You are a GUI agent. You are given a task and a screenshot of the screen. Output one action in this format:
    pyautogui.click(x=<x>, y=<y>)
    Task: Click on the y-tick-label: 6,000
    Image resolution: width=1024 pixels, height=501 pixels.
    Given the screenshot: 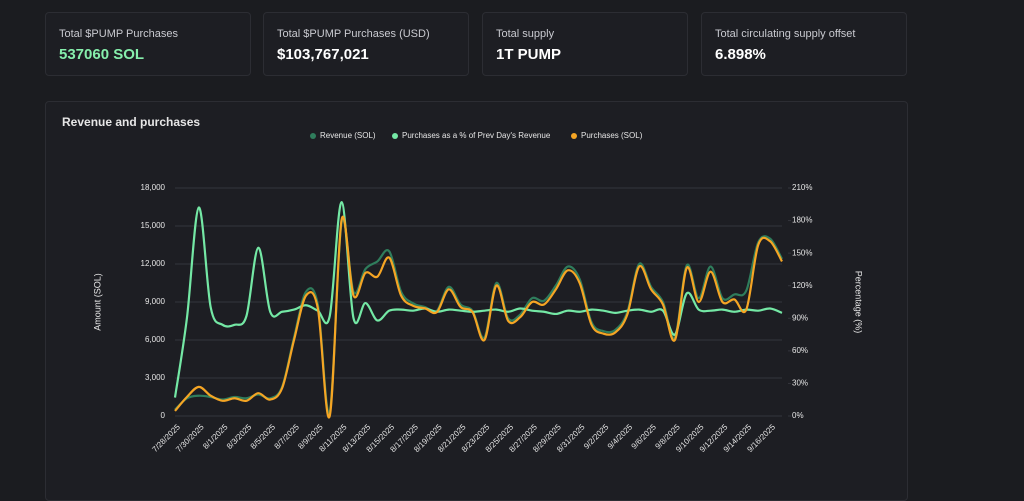 What is the action you would take?
    pyautogui.click(x=155, y=339)
    